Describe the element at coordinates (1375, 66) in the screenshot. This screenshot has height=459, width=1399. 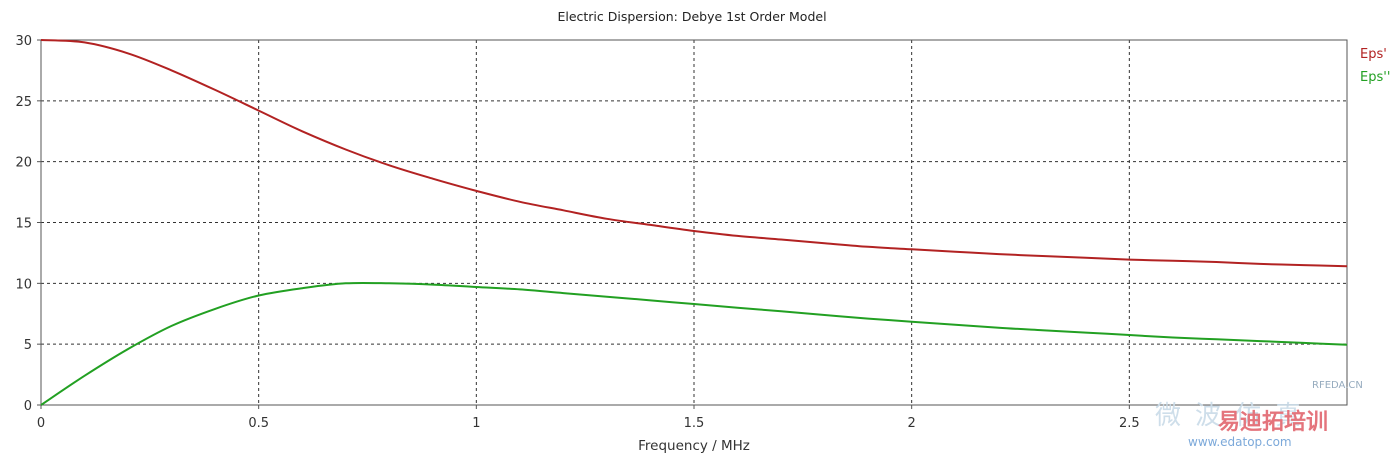
I see `legend: Eps' Eps''` at that location.